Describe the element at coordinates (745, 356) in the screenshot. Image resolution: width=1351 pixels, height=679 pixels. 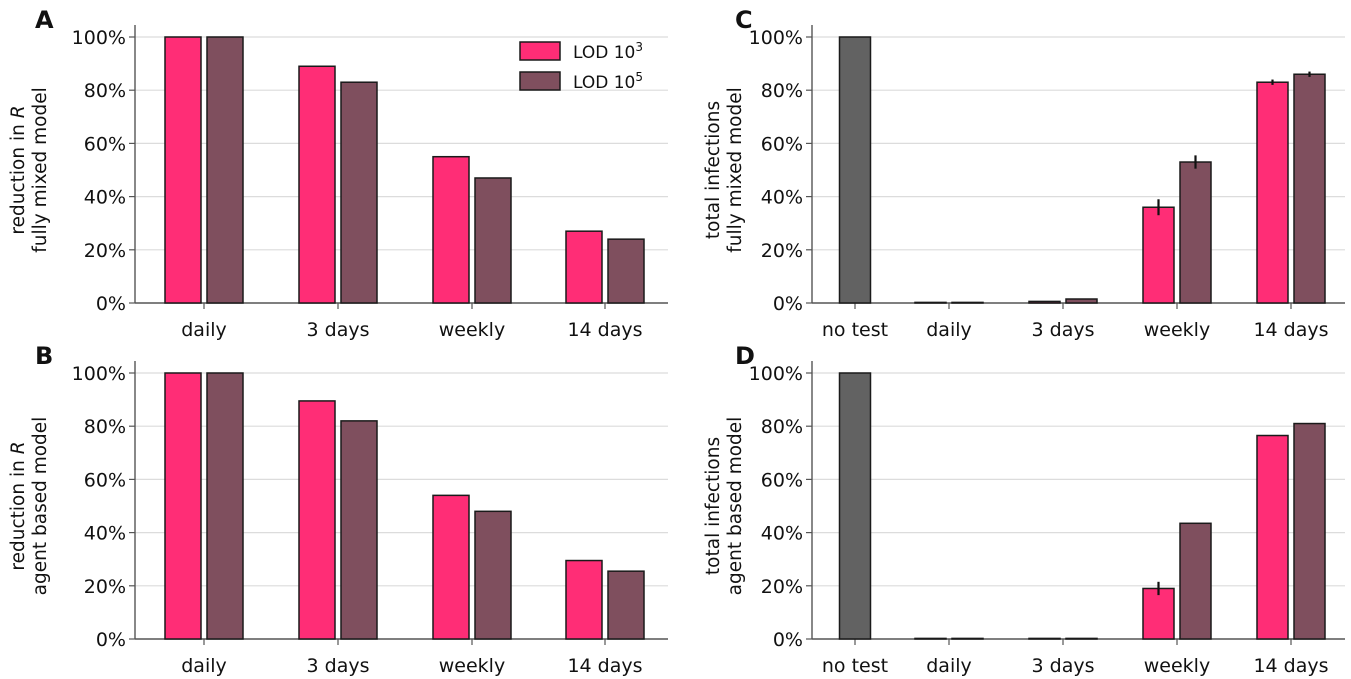
I see `panel-letter: D` at that location.